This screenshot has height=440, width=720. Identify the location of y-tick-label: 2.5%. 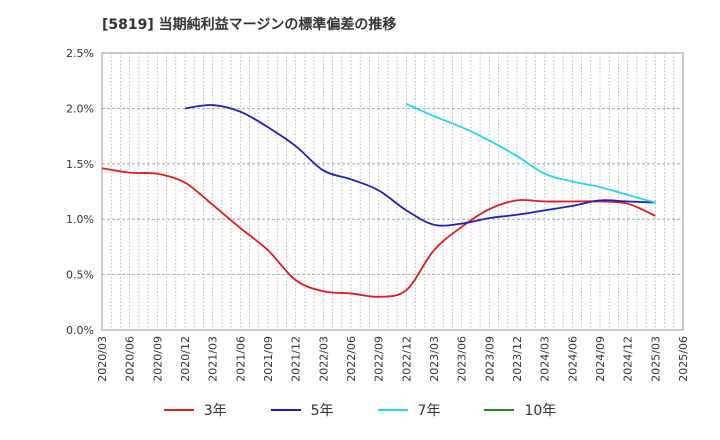
(80, 53).